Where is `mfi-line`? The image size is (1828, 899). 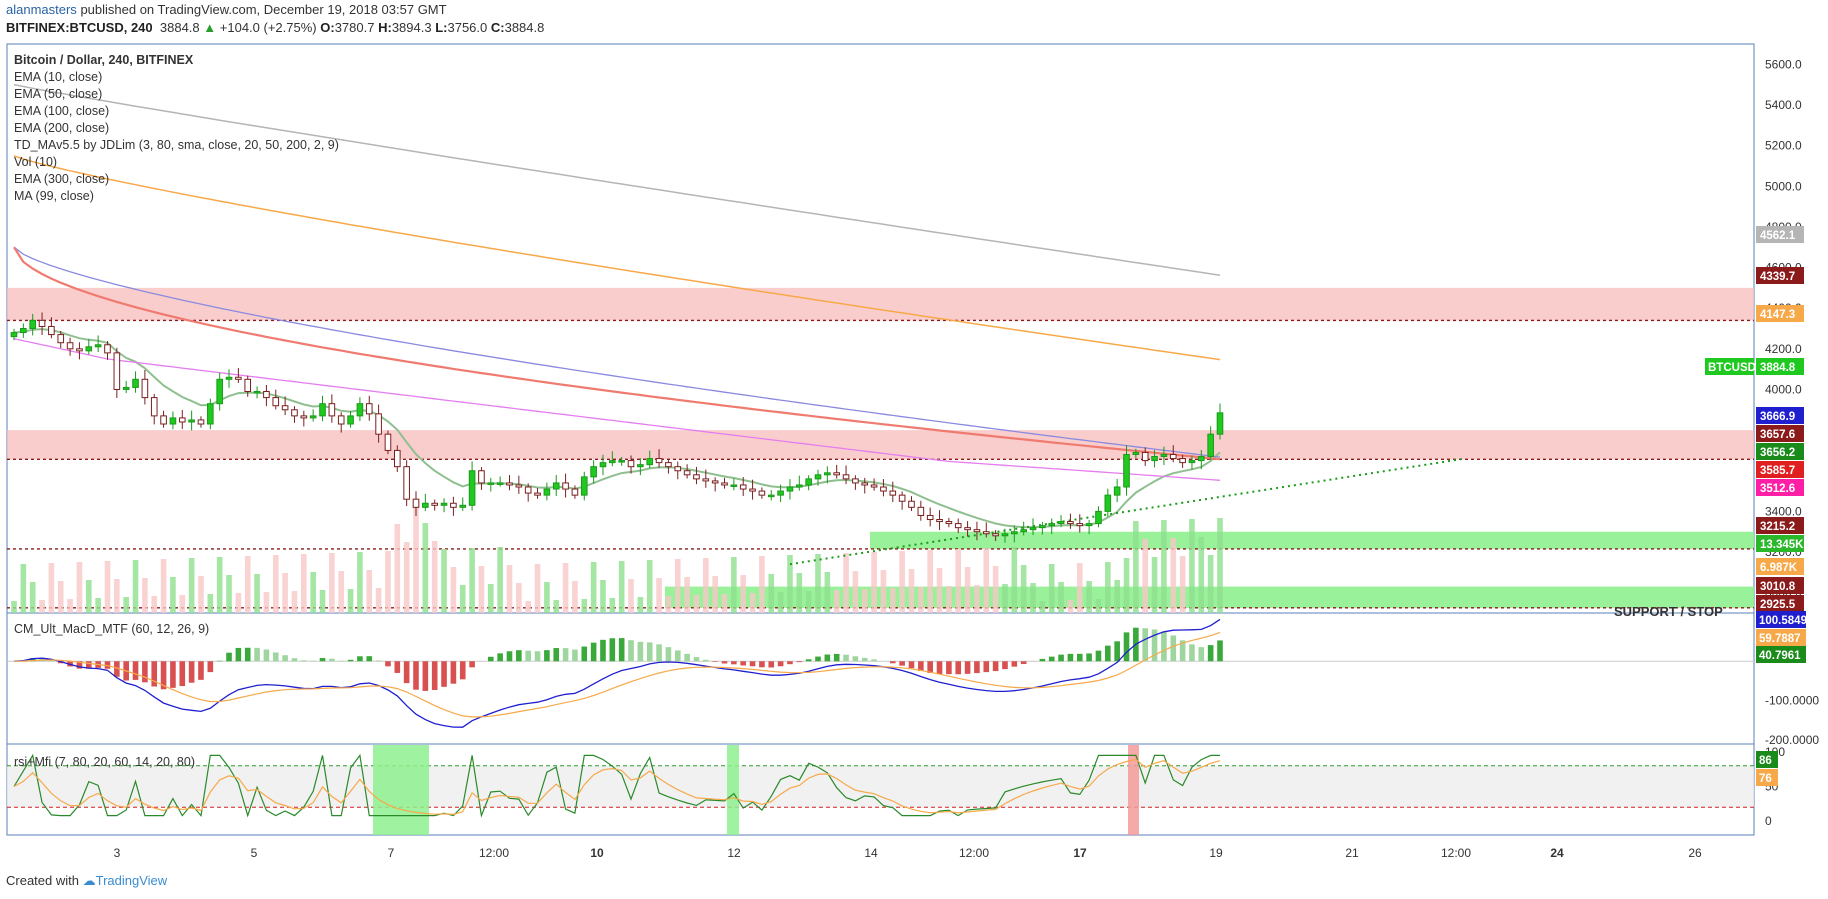 mfi-line is located at coordinates (617, 787).